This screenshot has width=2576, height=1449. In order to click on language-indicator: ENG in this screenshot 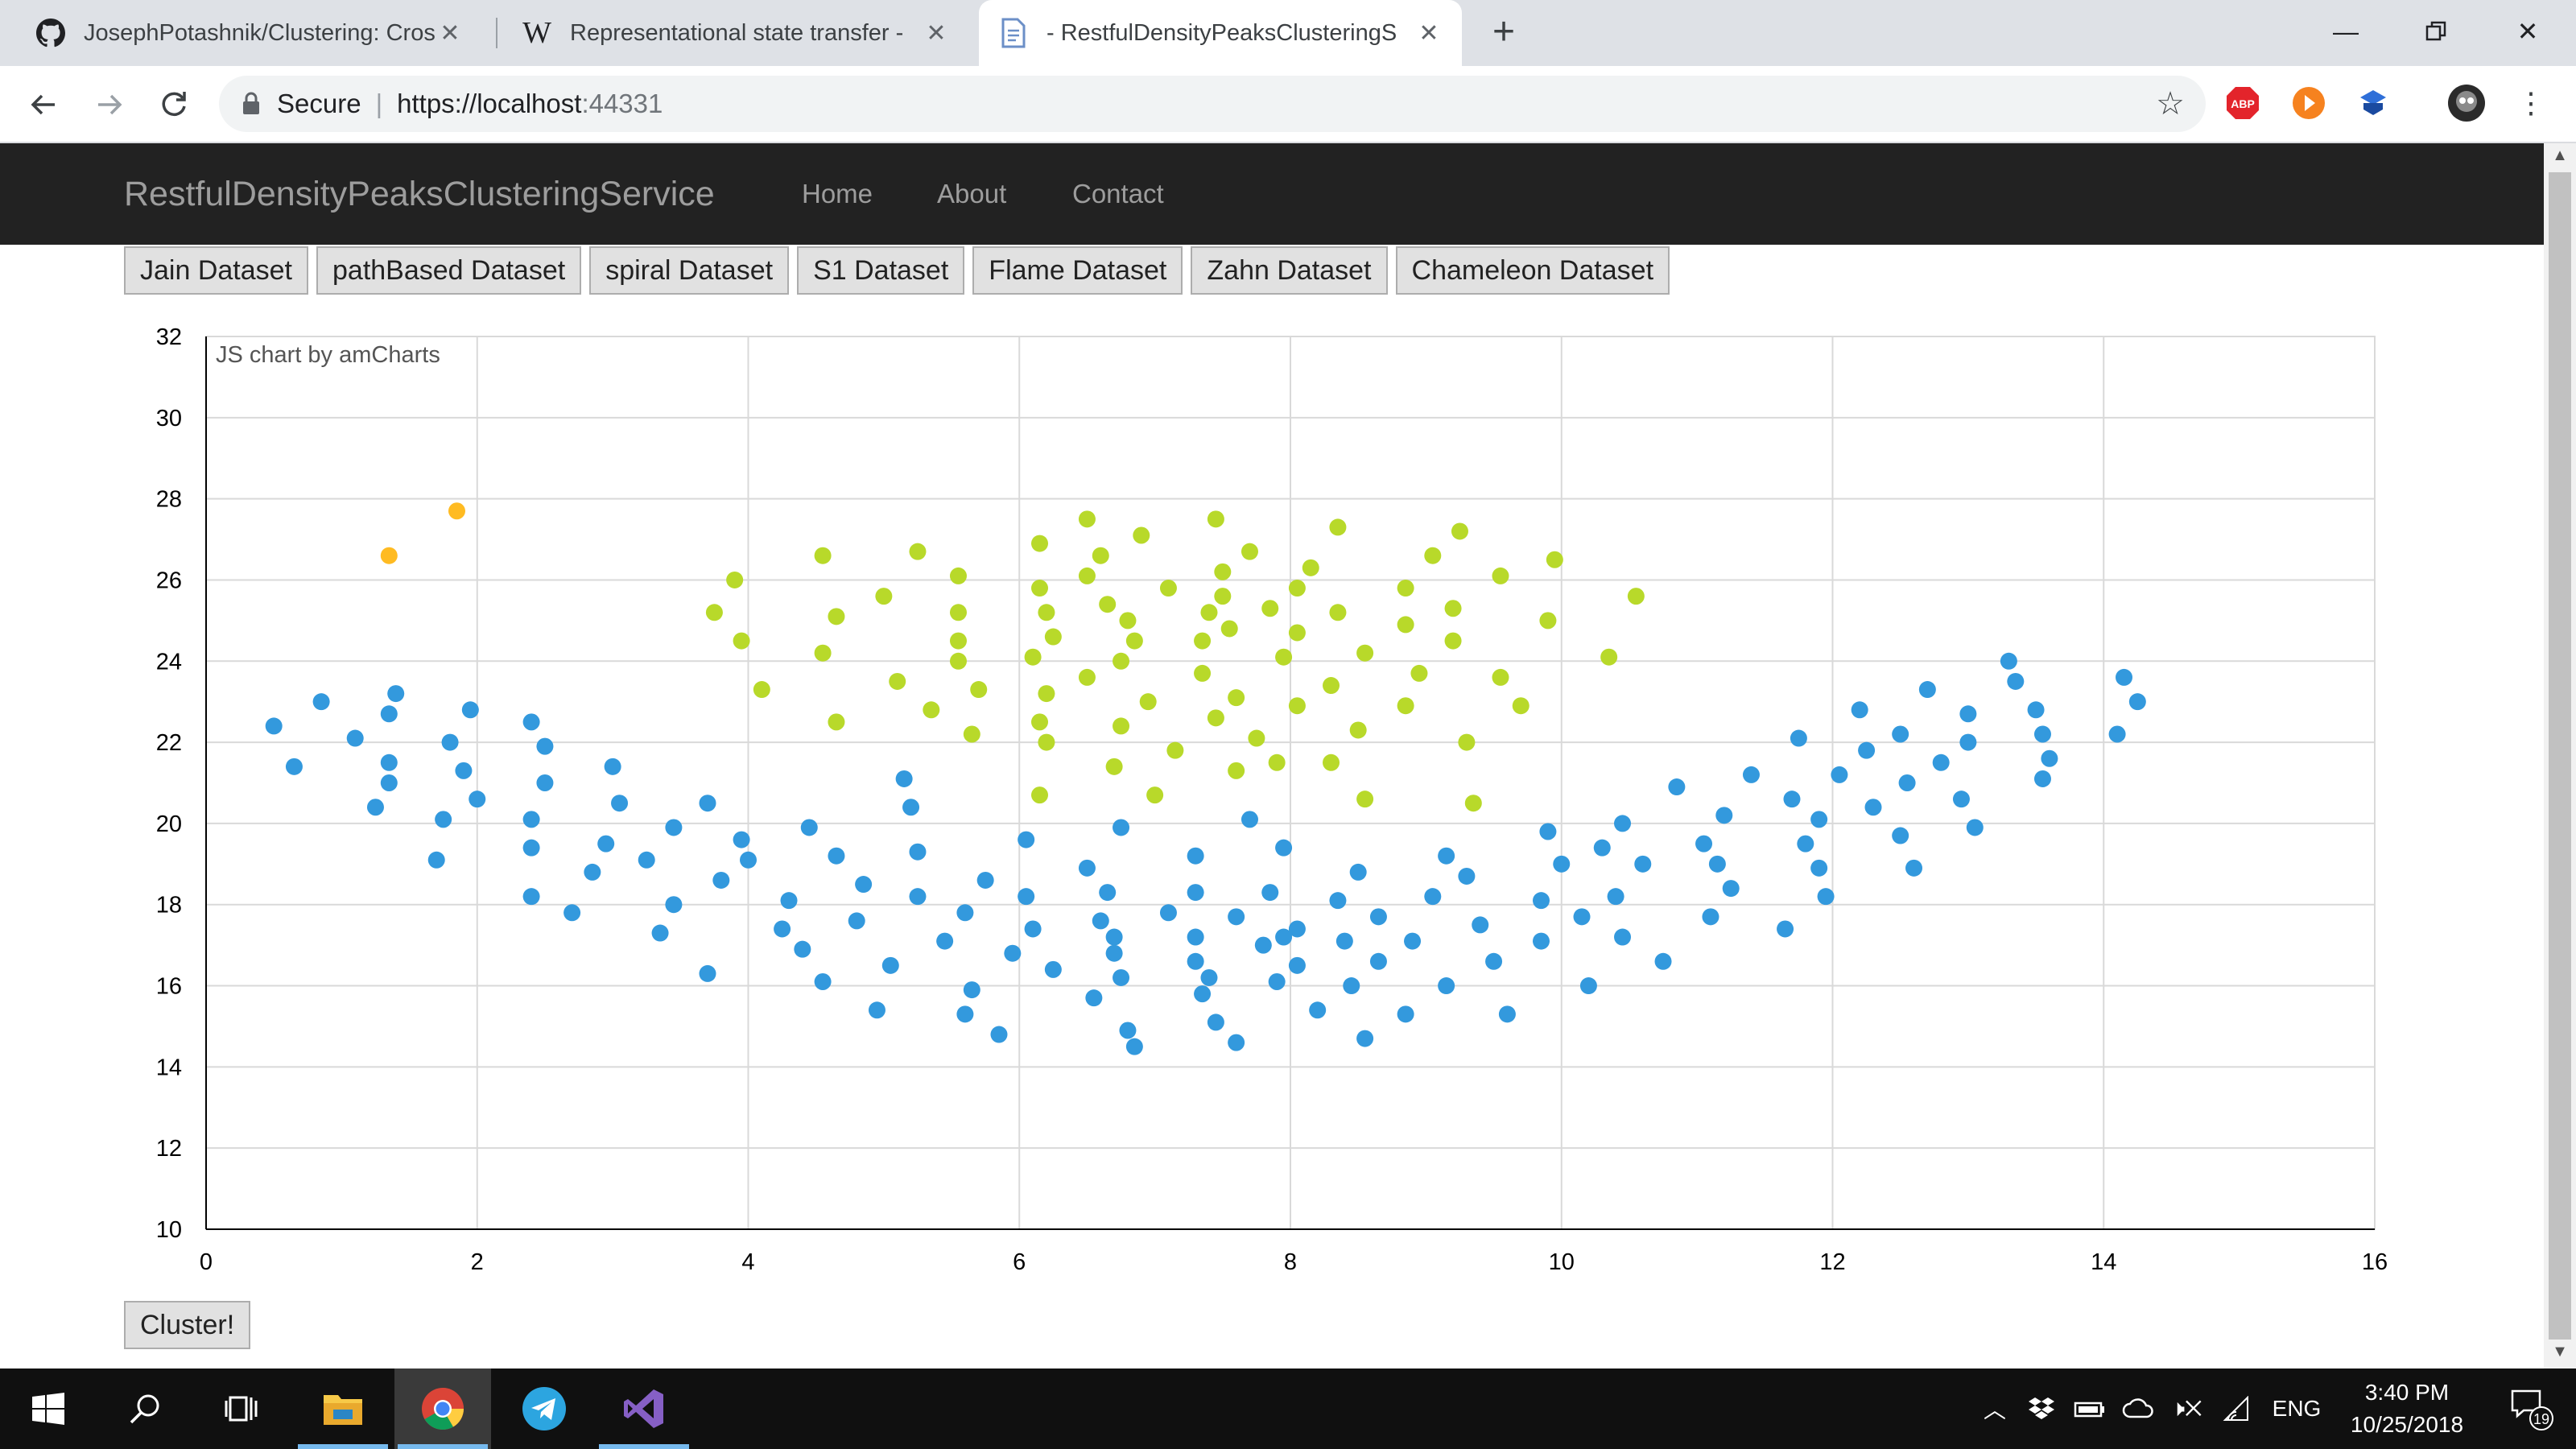, I will do `click(2297, 1408)`.